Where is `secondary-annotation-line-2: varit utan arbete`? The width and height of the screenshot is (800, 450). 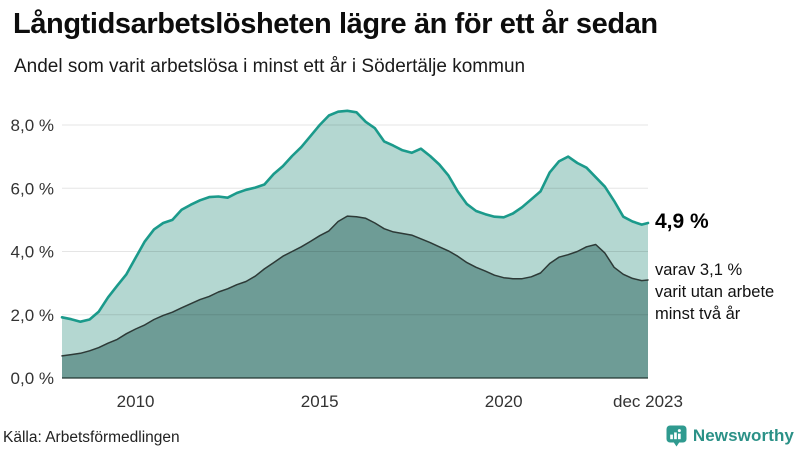 secondary-annotation-line-2: varit utan arbete is located at coordinates (715, 292).